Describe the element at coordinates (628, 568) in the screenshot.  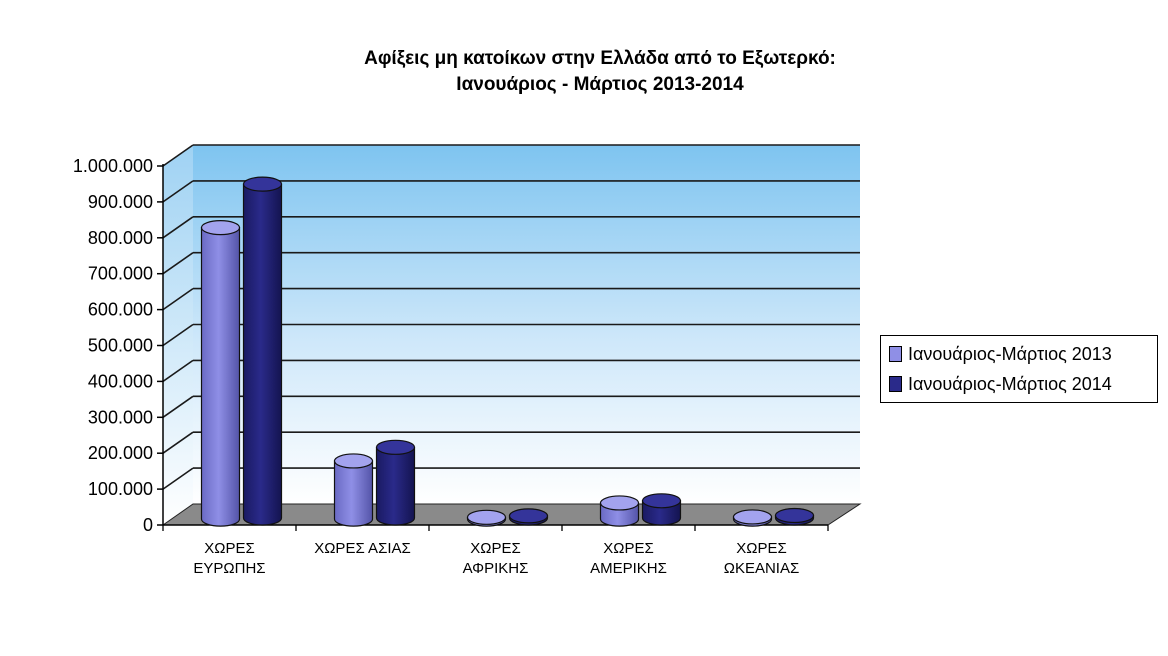
I see `x-tick-label-line: ΑΜΕΡΙΚΗΣ` at that location.